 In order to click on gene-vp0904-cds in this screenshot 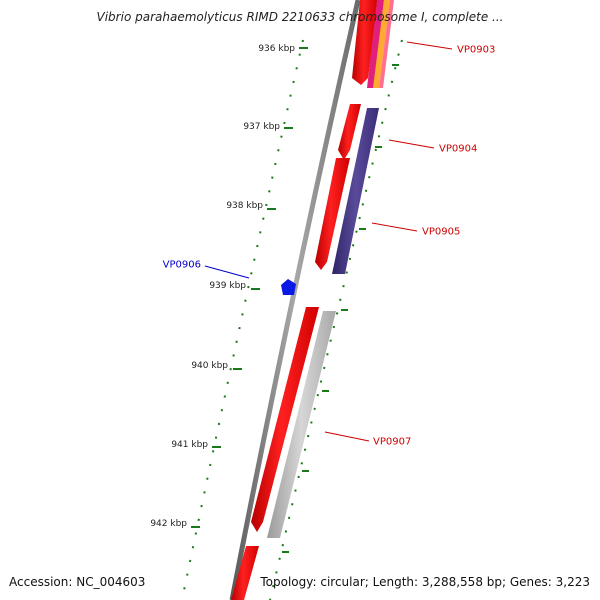, I will do `click(349, 132)`.